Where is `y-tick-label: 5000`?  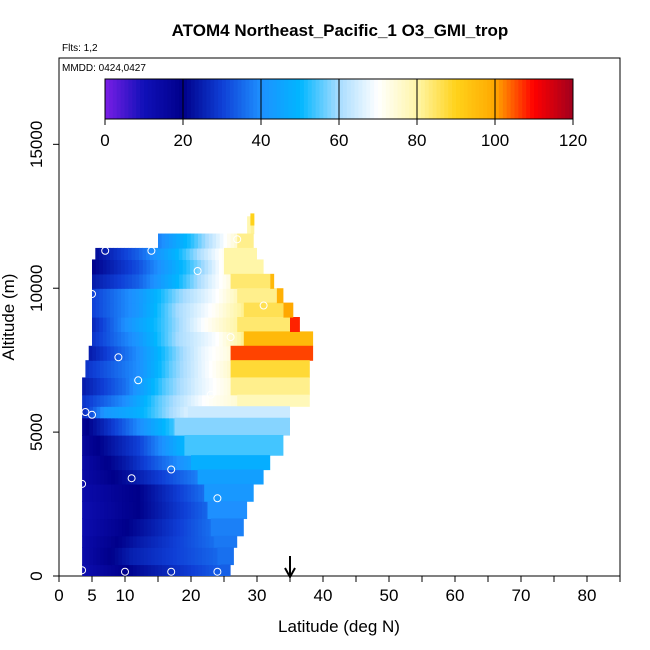
y-tick-label: 5000 is located at coordinates (36, 432).